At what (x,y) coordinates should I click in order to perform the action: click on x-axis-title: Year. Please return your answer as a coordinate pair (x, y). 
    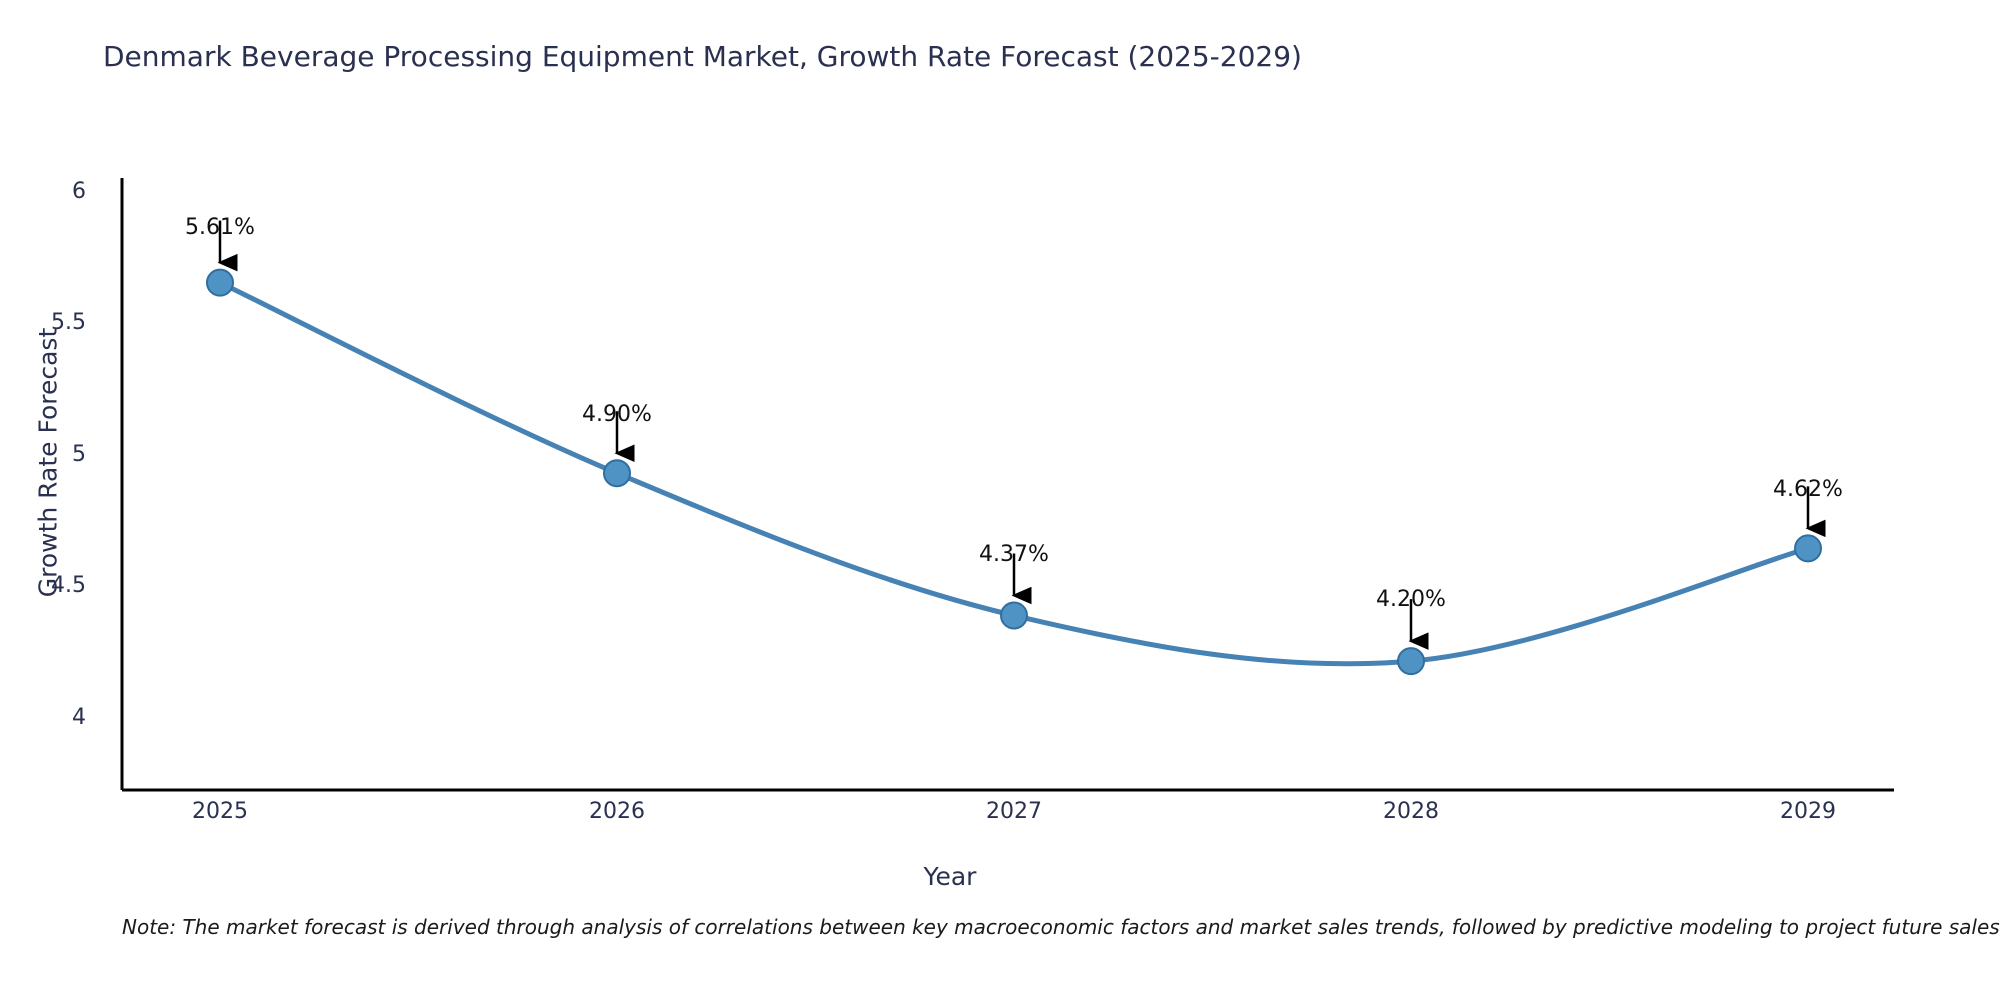
    Looking at the image, I should click on (950, 876).